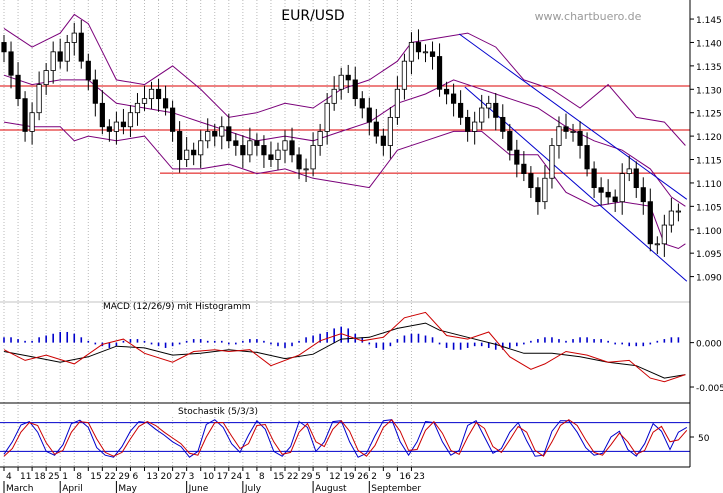 Image resolution: width=723 pixels, height=493 pixels. What do you see at coordinates (709, 162) in the screenshot?
I see `price-tick-label: 1.115` at bounding box center [709, 162].